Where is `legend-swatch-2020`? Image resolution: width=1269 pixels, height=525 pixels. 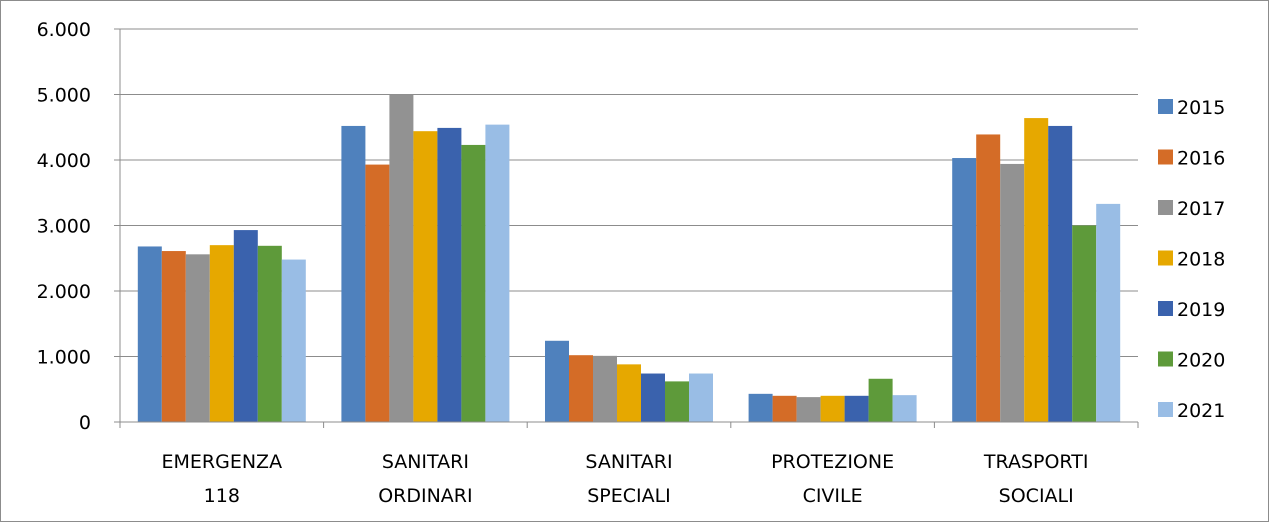
legend-swatch-2020 is located at coordinates (1165, 359).